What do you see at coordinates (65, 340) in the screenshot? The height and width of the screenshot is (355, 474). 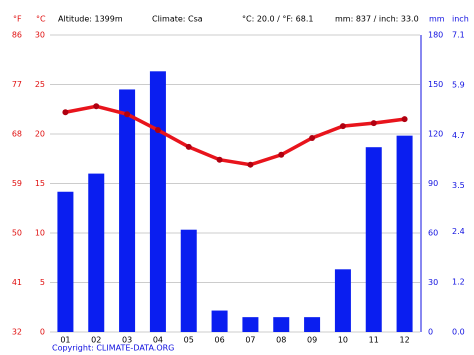 I see `x-tick-label: 01` at bounding box center [65, 340].